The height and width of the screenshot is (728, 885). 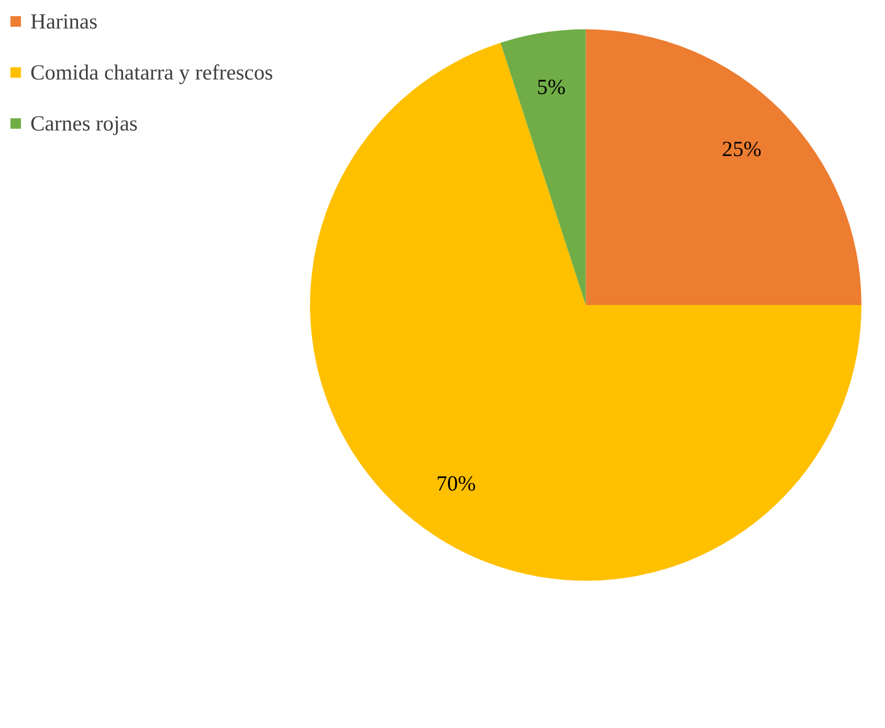 I want to click on data-label: 5%, so click(x=551, y=87).